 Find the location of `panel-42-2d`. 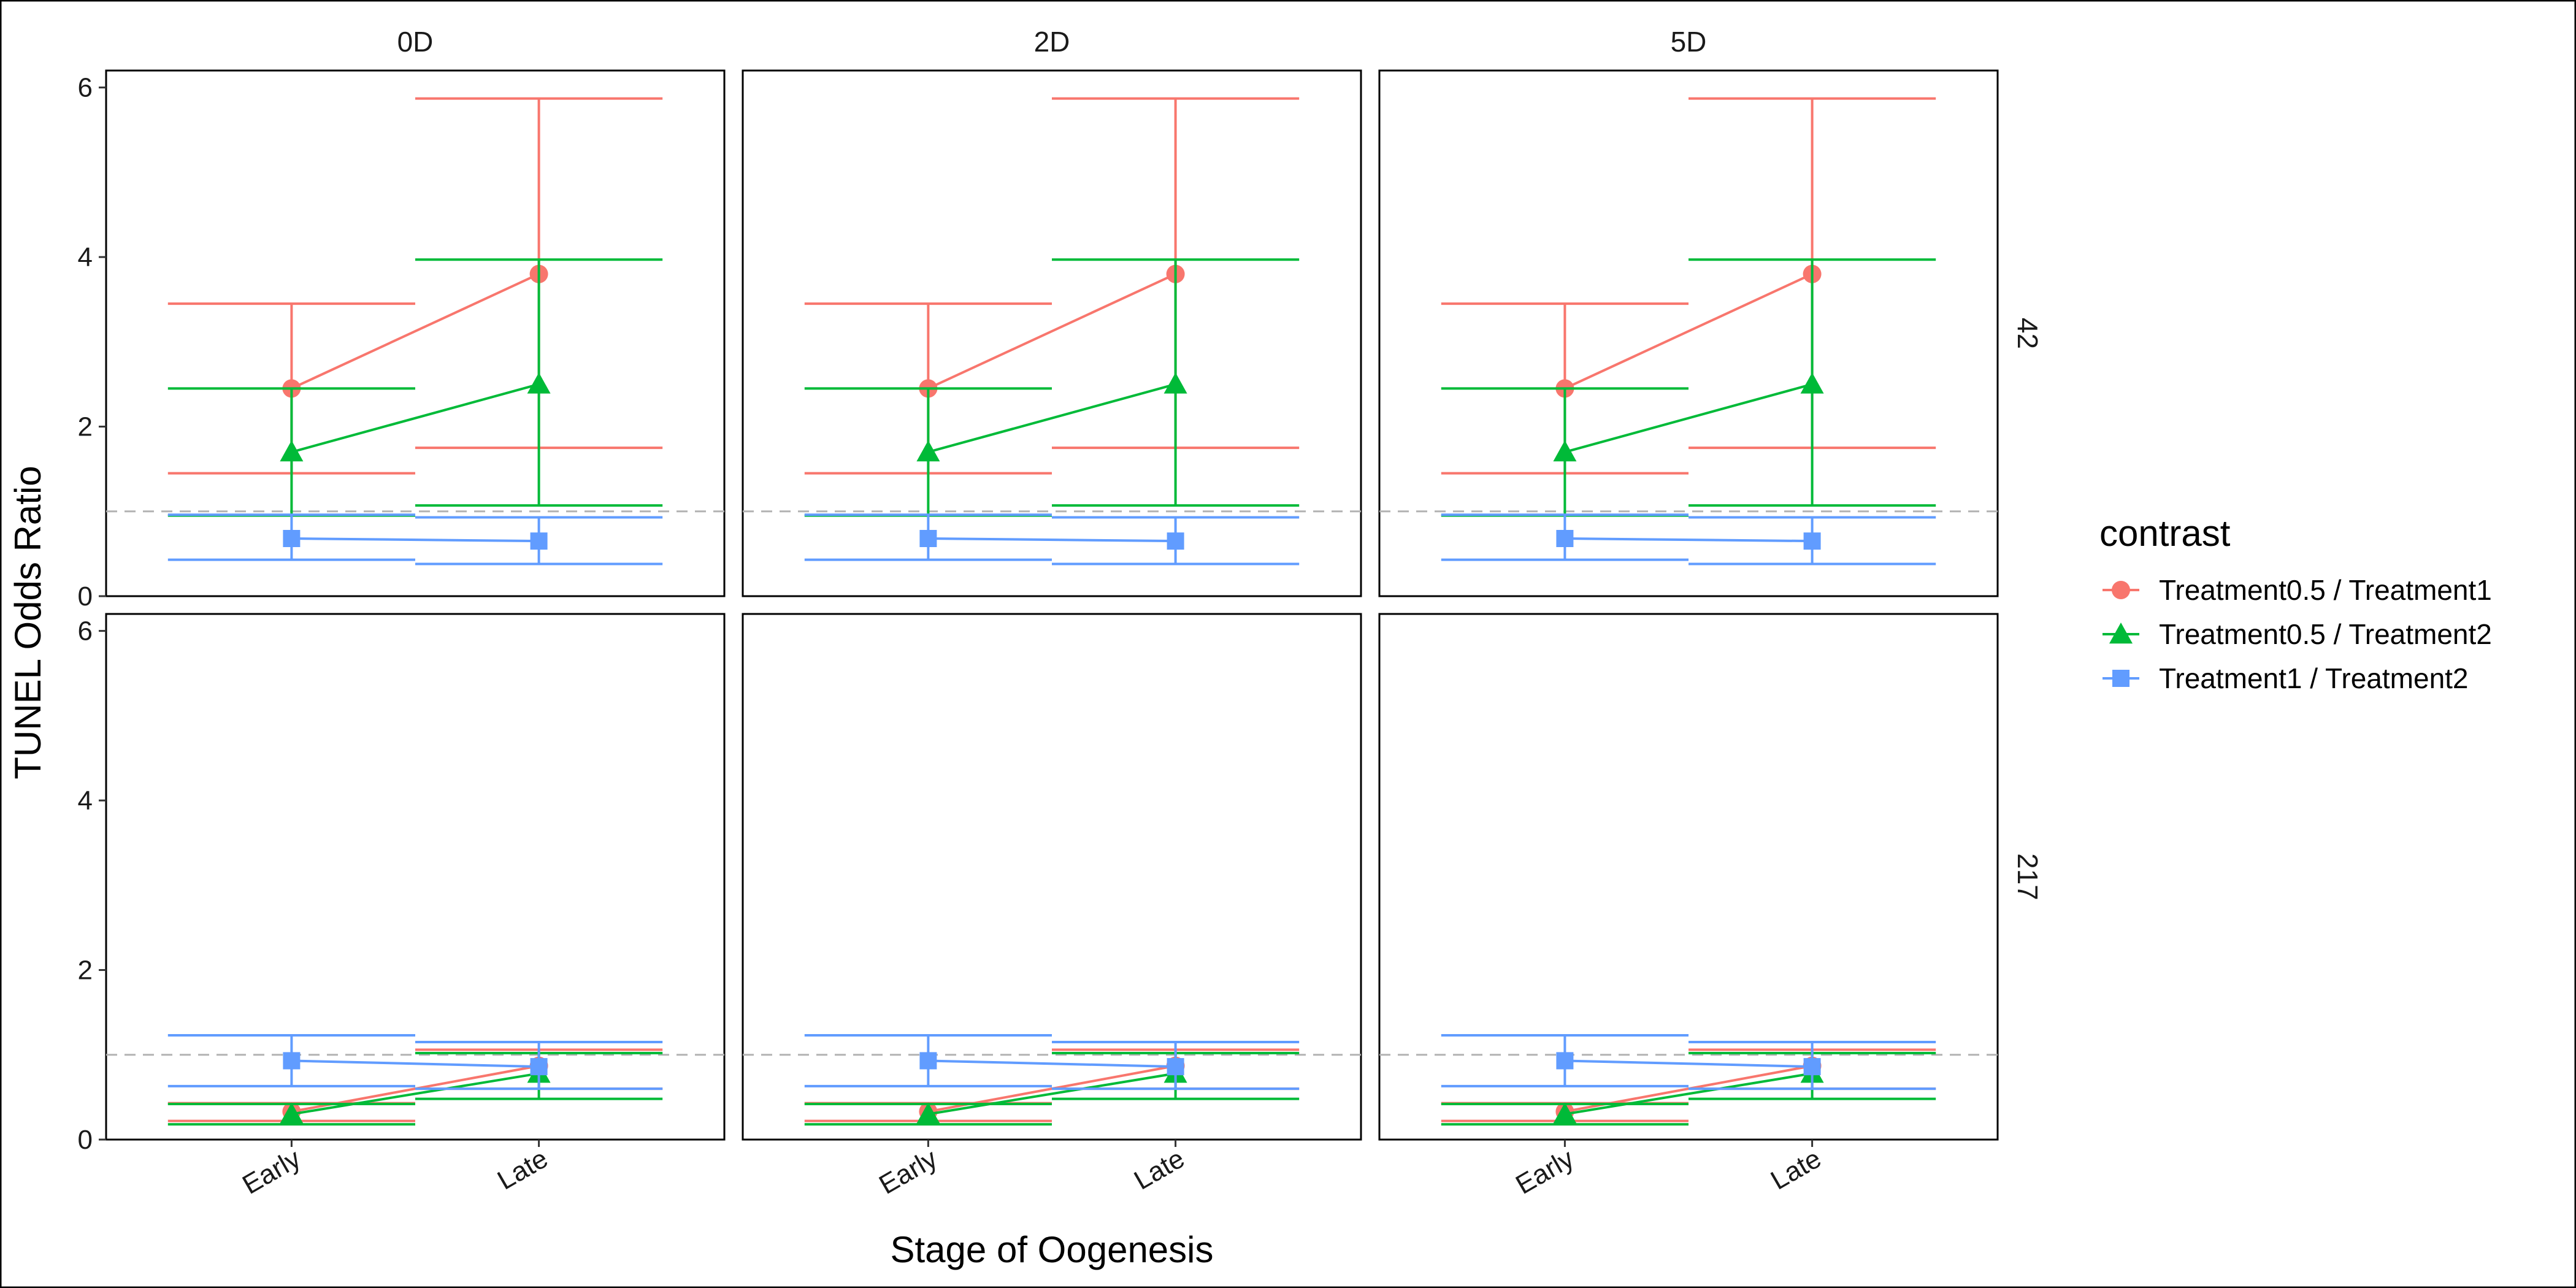

panel-42-2d is located at coordinates (1052, 333).